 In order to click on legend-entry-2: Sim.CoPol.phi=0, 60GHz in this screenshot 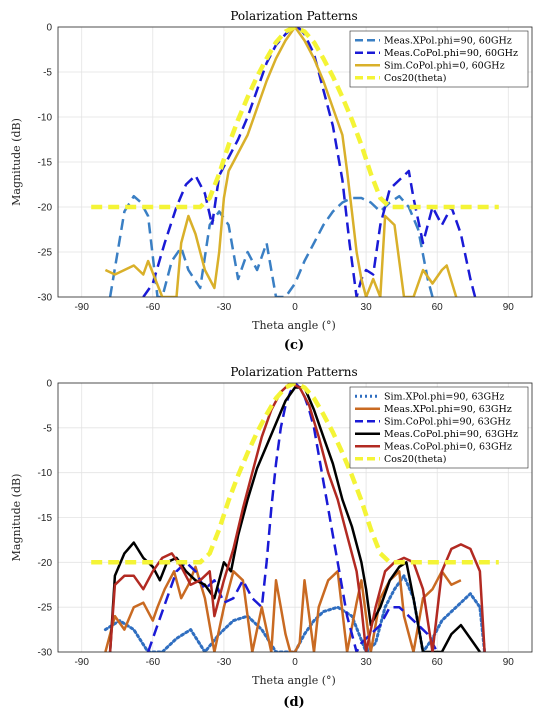, I will do `click(444, 66)`.